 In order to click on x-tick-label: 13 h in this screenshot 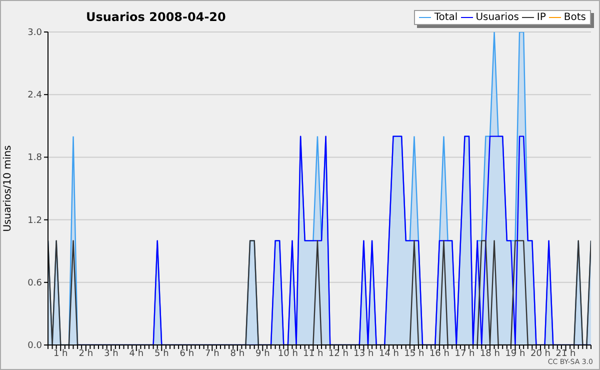, I will do `click(364, 354)`.